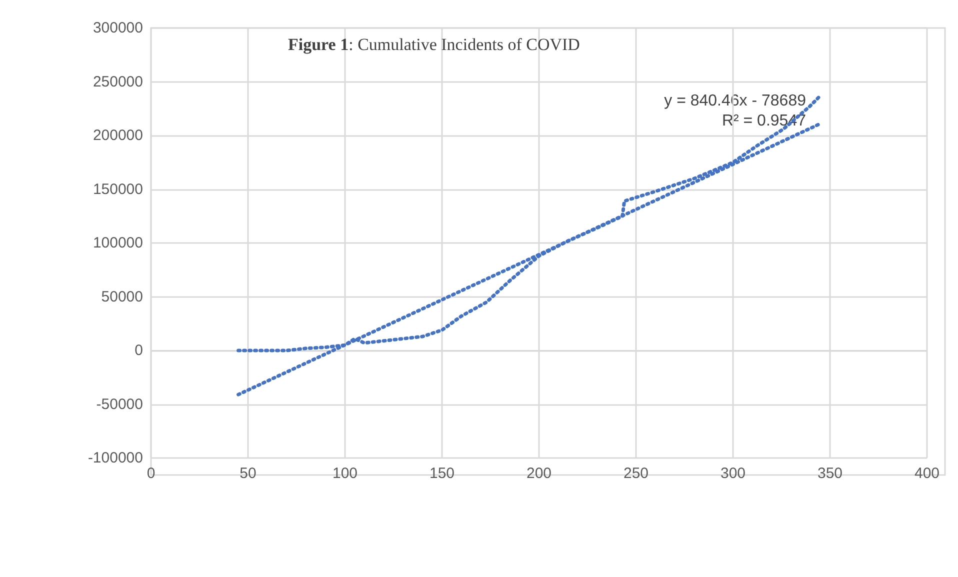 This screenshot has height=577, width=958. Describe the element at coordinates (830, 473) in the screenshot. I see `x-tick-label: 350` at that location.